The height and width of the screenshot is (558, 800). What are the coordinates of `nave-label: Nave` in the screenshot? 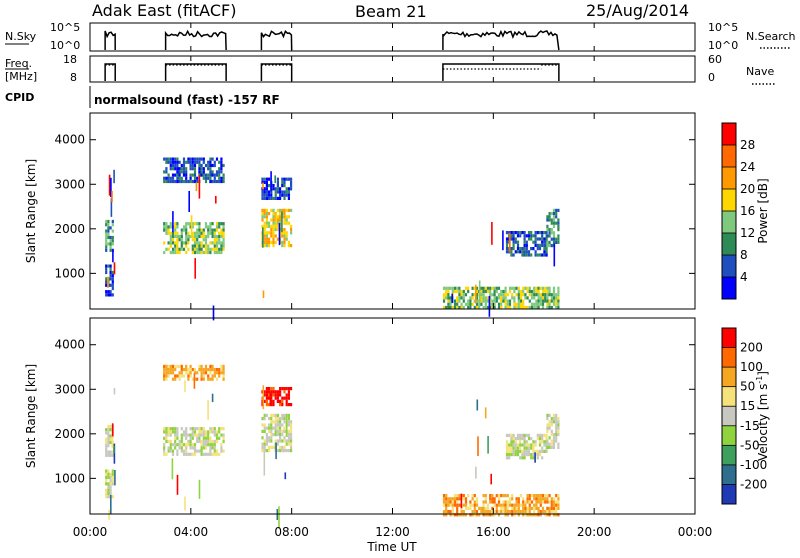 It's located at (760, 71).